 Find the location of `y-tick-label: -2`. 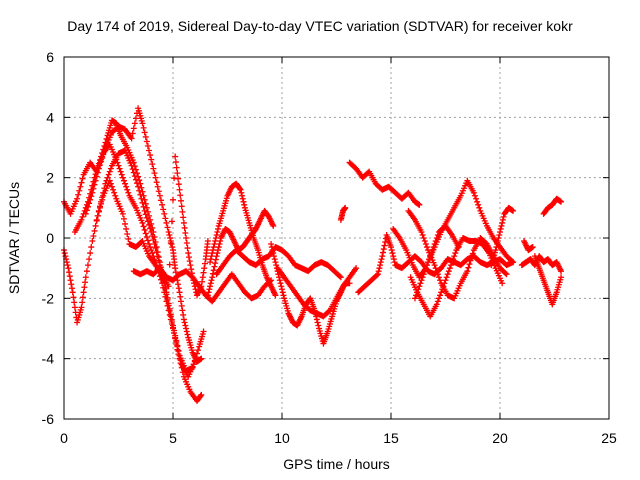

y-tick-label: -2 is located at coordinates (48, 298).